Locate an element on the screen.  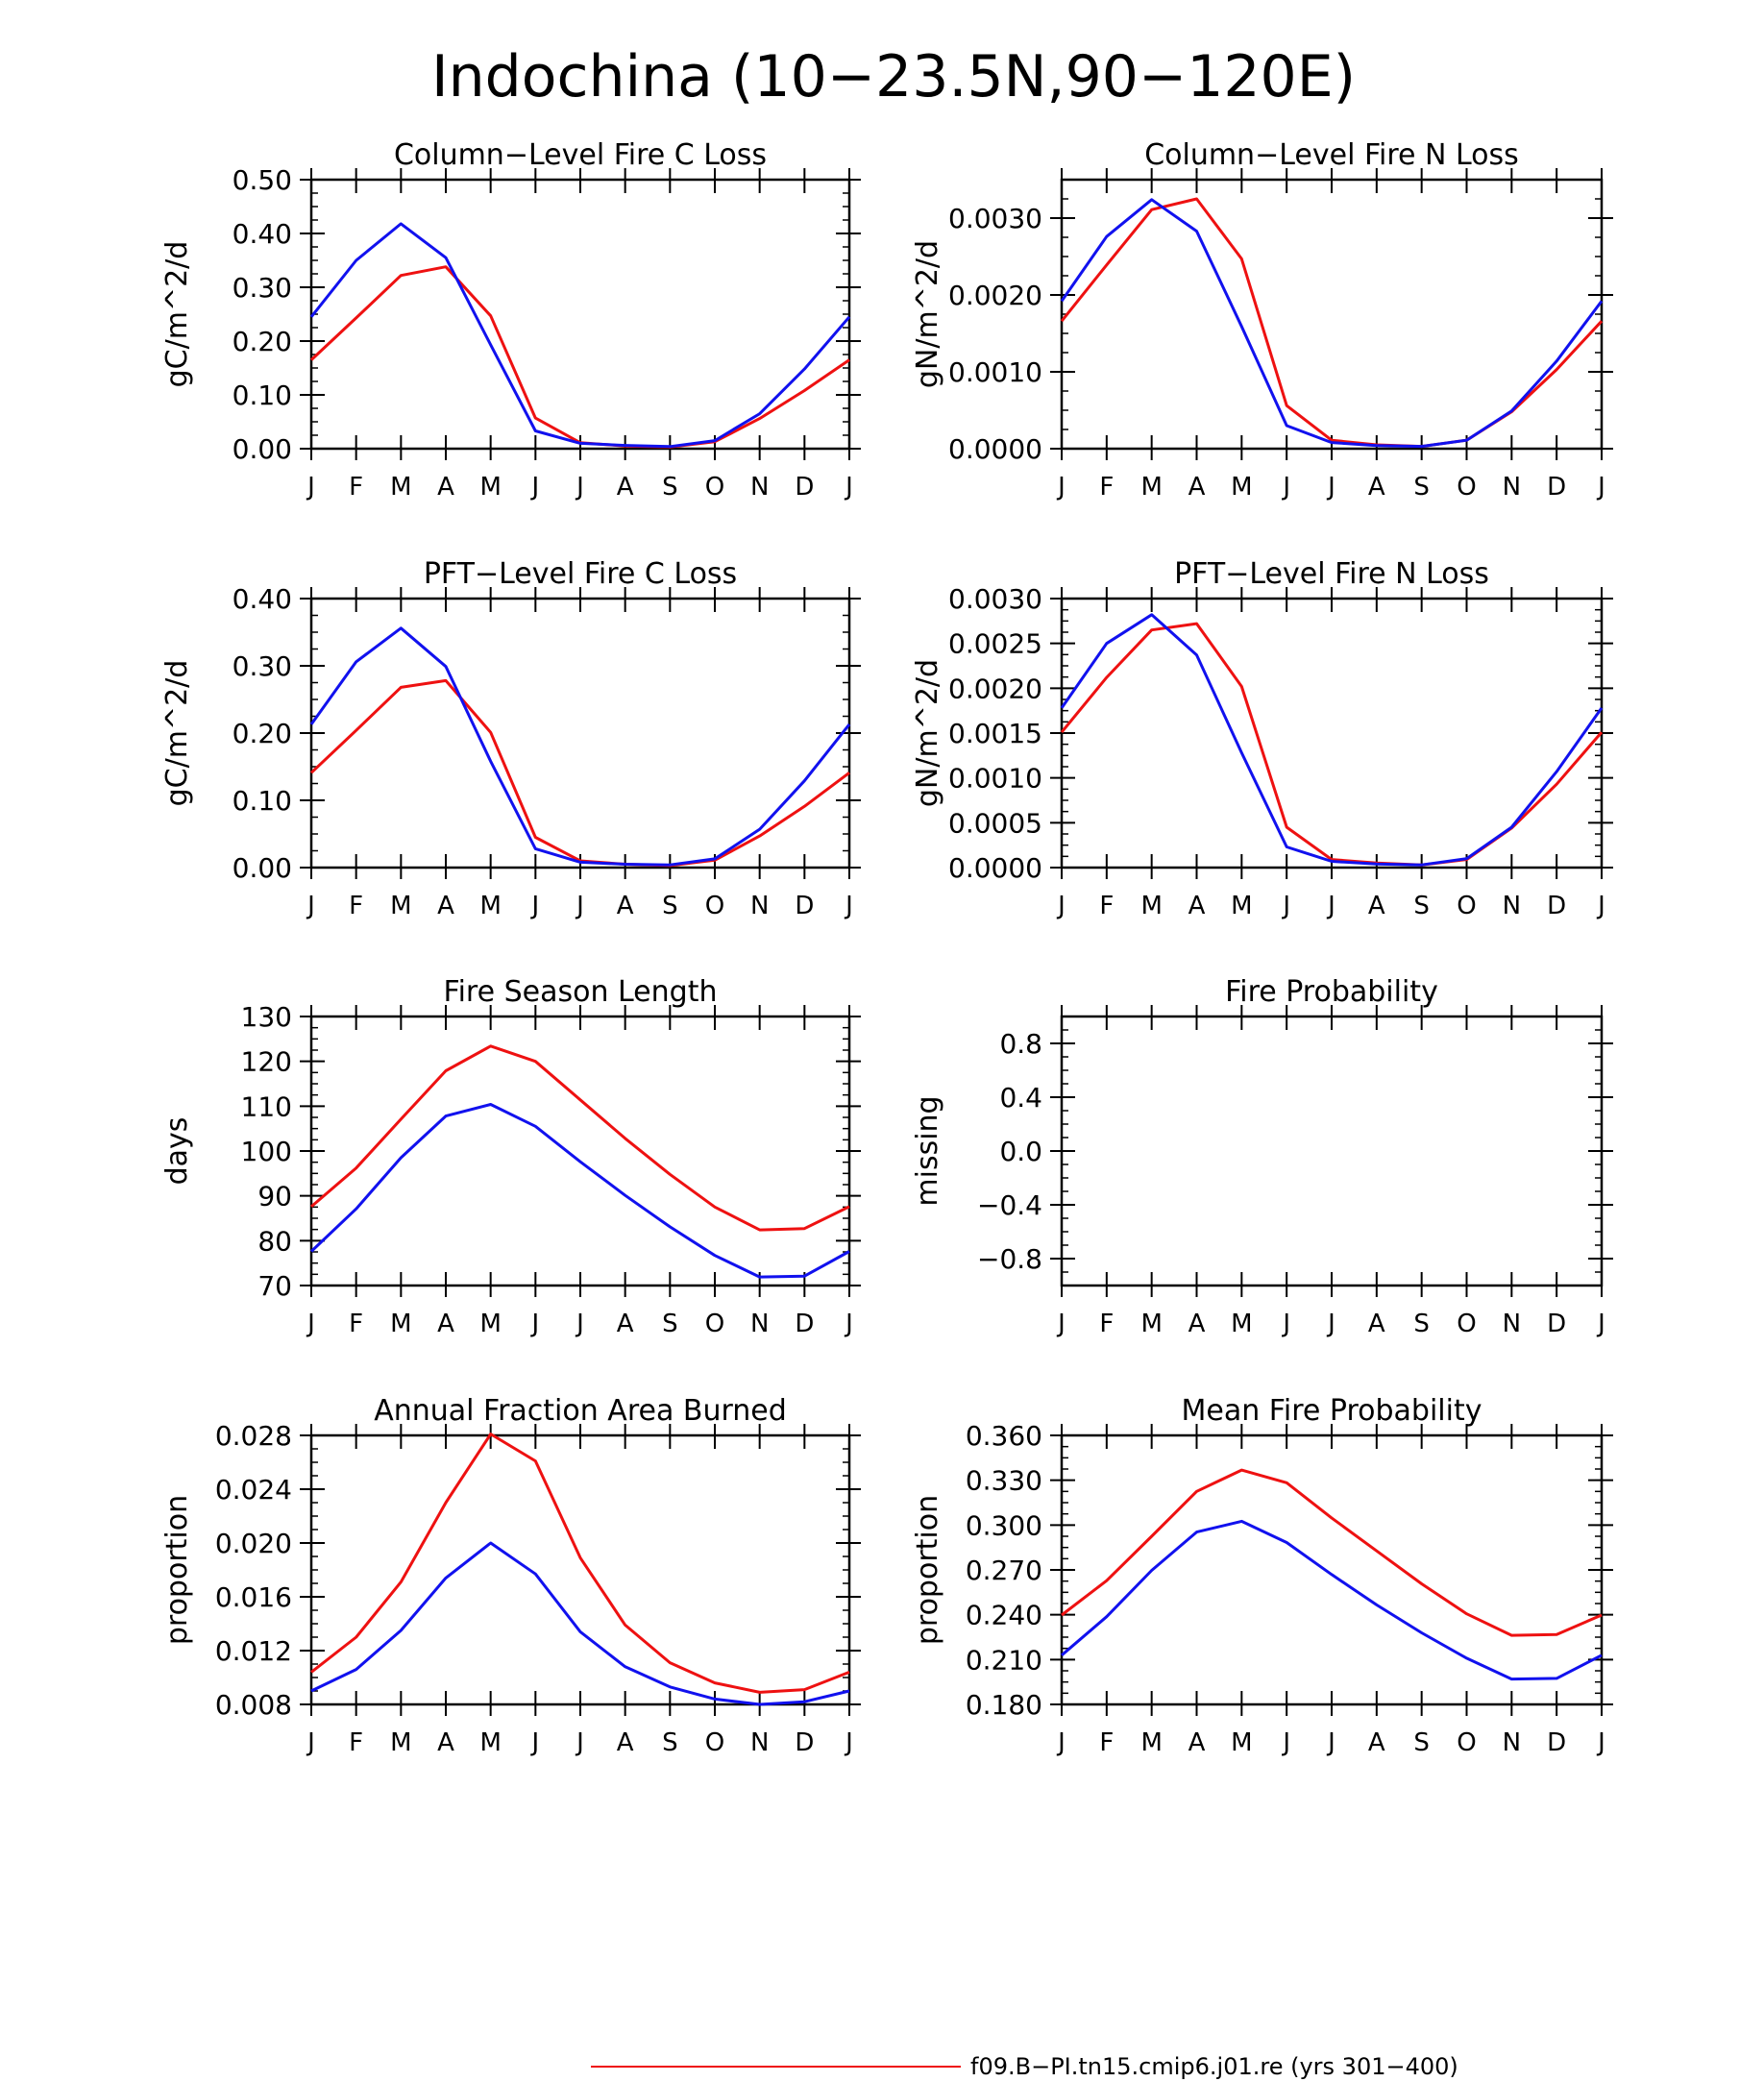
legend: f09.B−PI.tn15.cmip6.j01.re (yrs 301−400) is located at coordinates (1024, 2067).